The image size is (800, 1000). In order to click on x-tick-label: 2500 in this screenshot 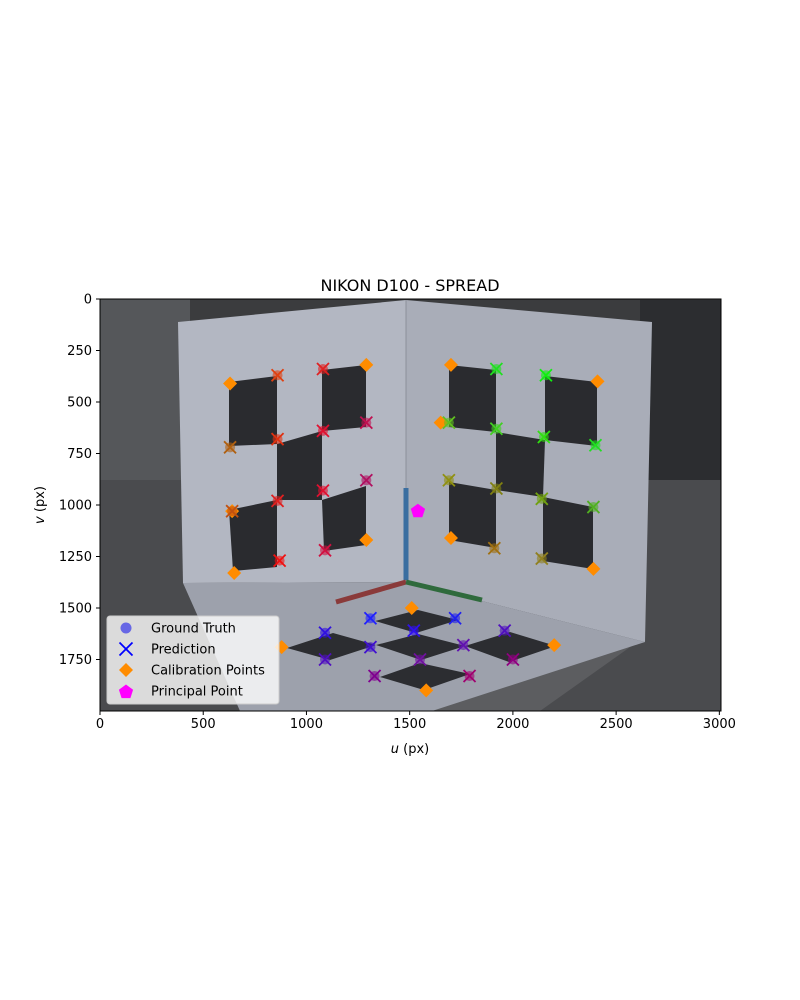, I will do `click(616, 724)`.